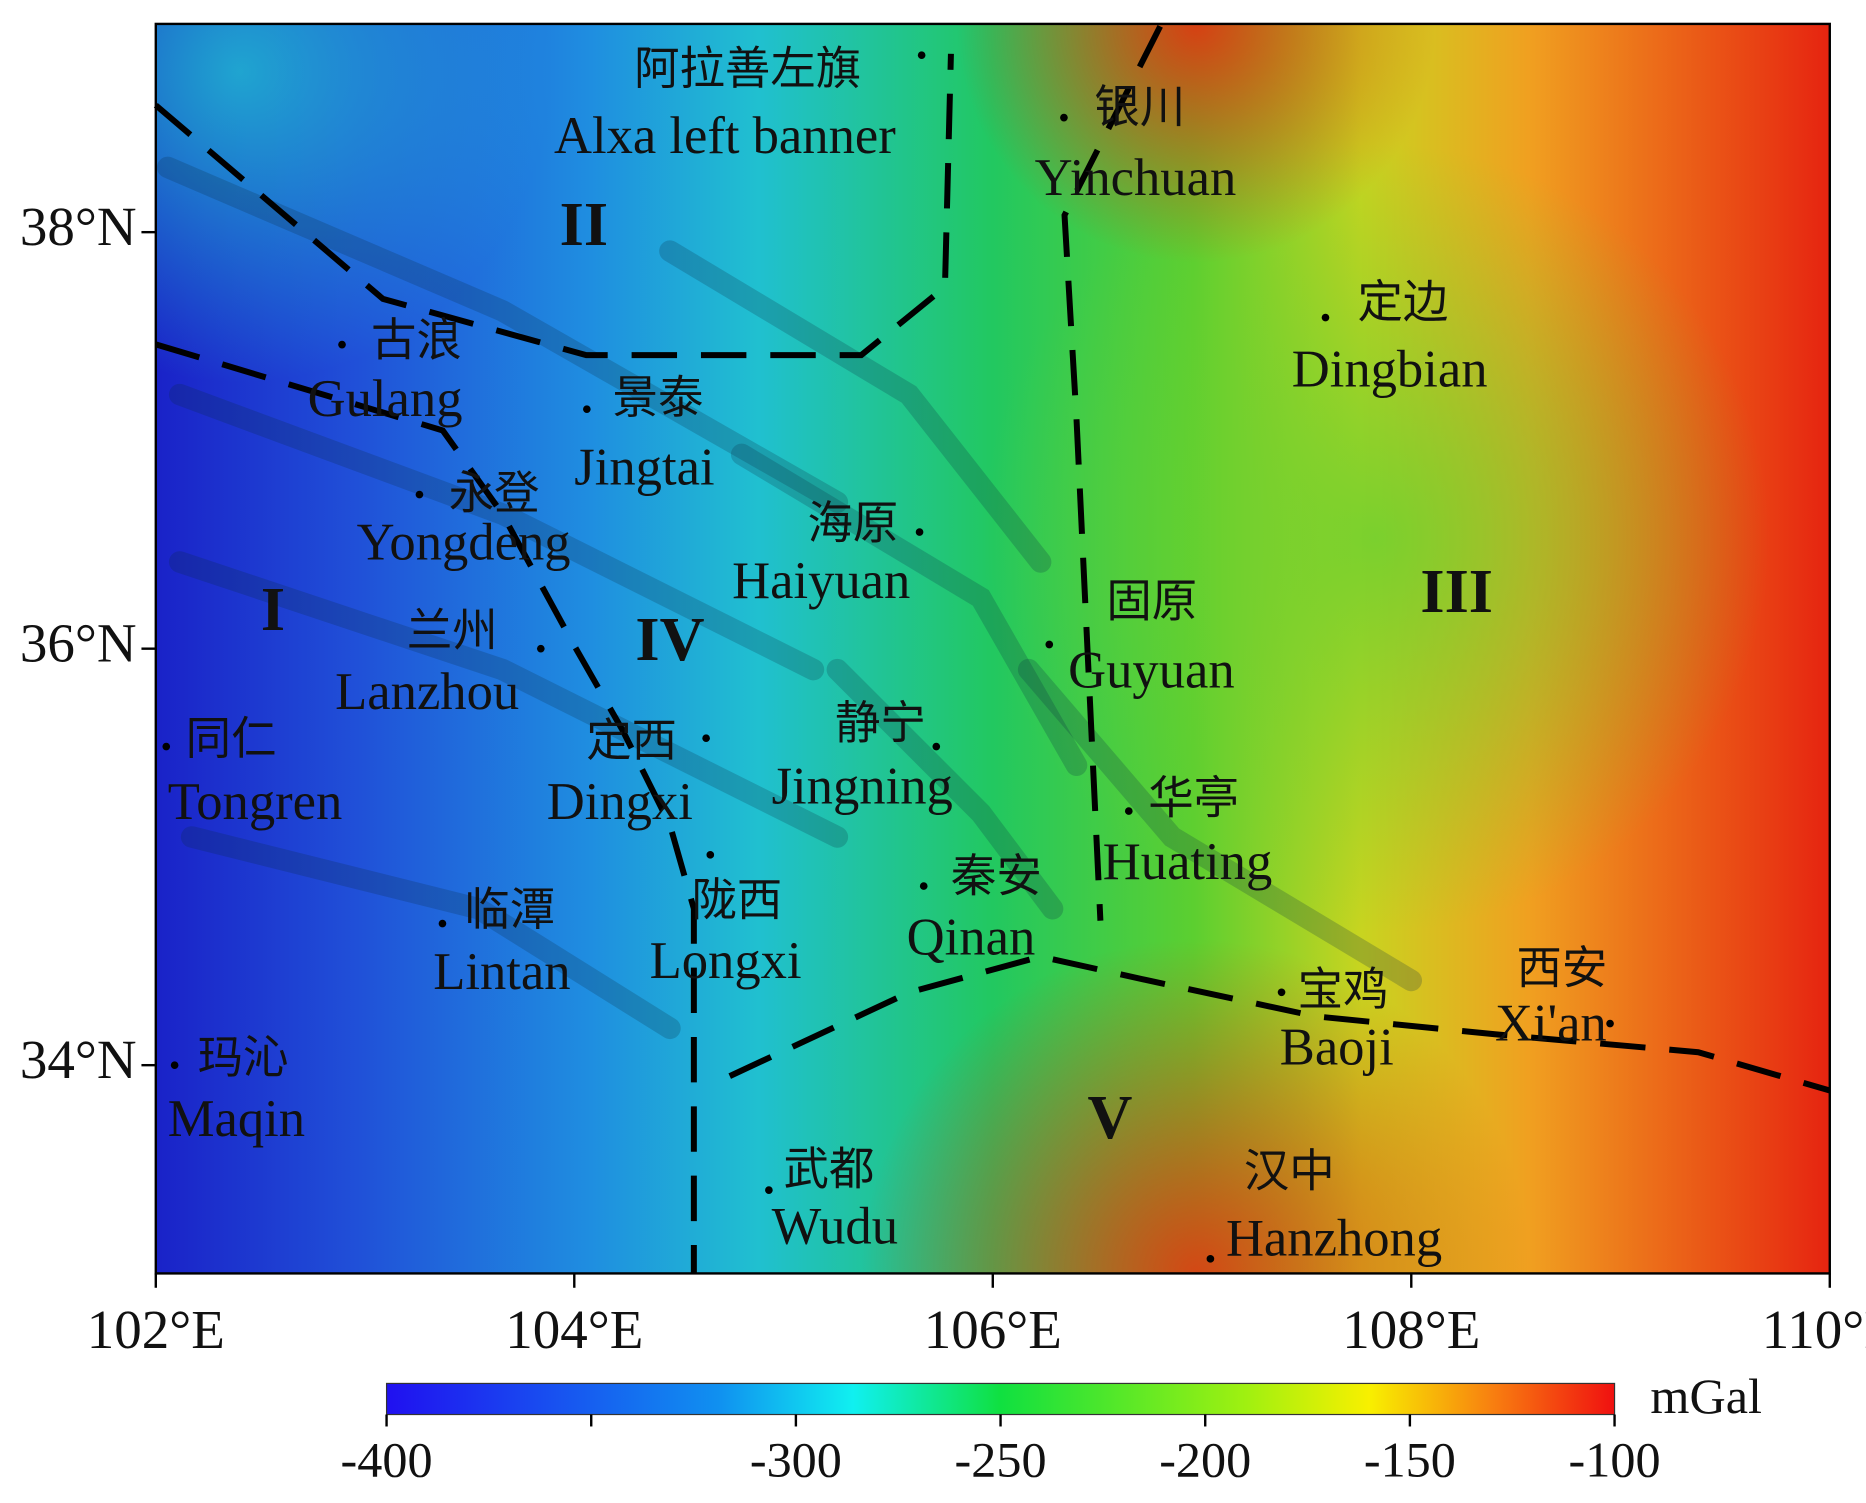 This screenshot has height=1503, width=1866. I want to click on place-name: Longxi, so click(726, 961).